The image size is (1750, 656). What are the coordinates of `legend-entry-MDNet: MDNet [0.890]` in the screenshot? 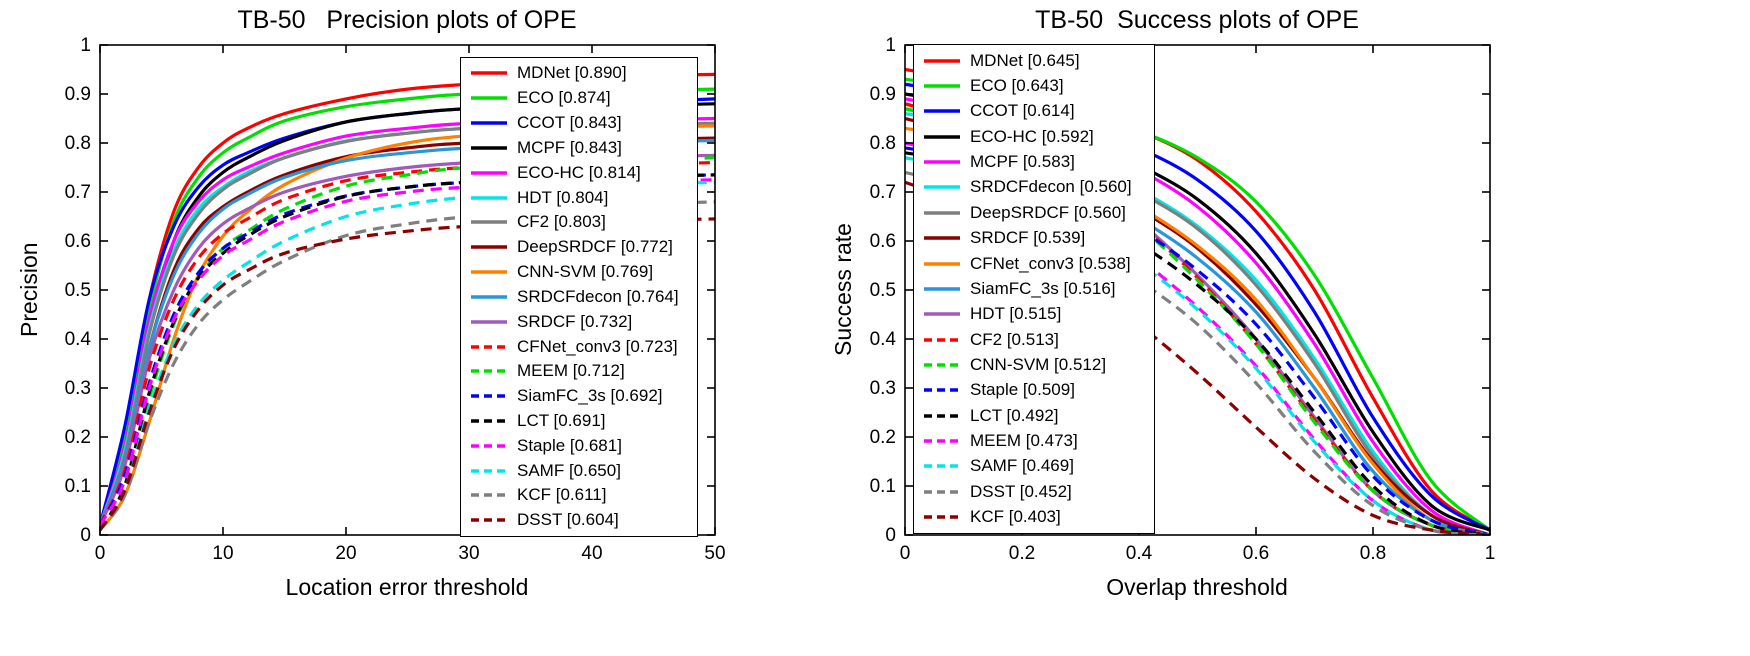 It's located at (579, 73).